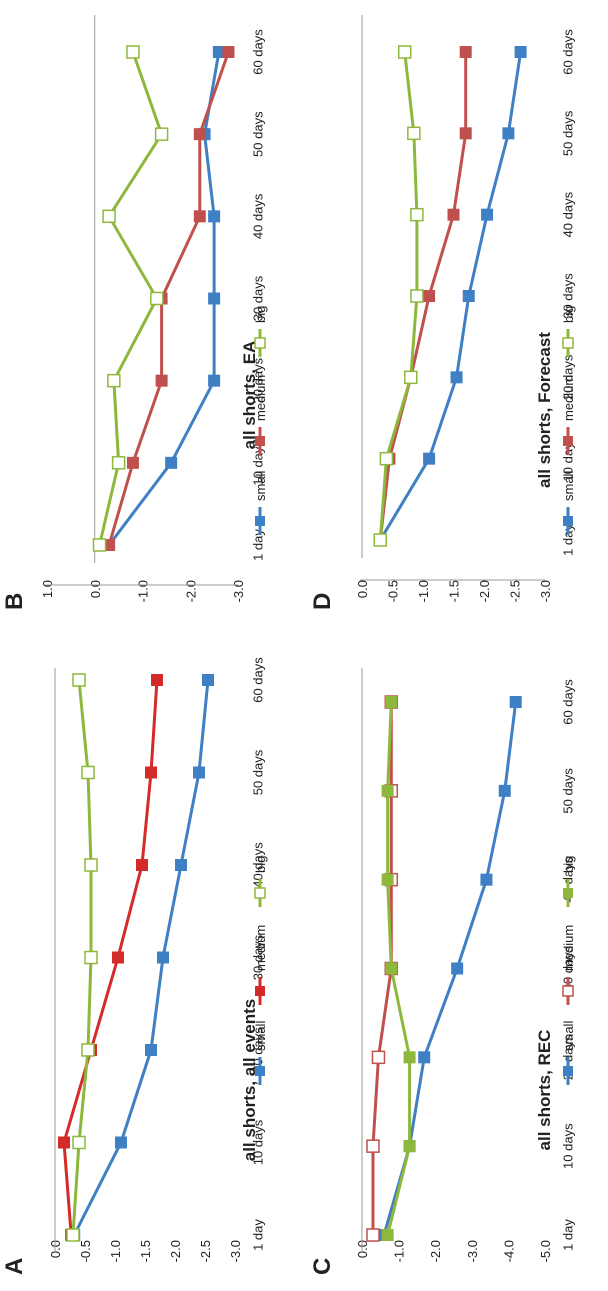 The image size is (608, 1291). What do you see at coordinates (322, 1266) in the screenshot?
I see `panel-letter: C` at bounding box center [322, 1266].